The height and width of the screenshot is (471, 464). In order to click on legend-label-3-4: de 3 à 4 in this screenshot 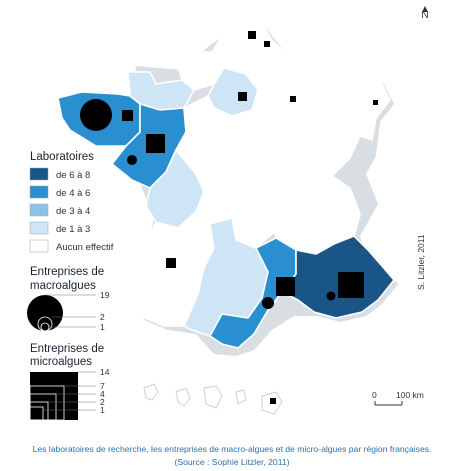, I will do `click(73, 211)`.